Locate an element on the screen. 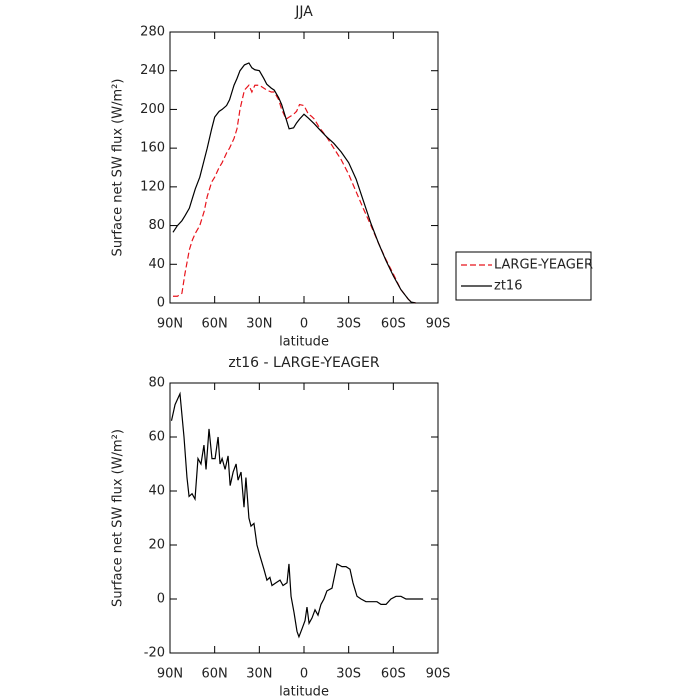  y-tick-label: 120 is located at coordinates (152, 186).